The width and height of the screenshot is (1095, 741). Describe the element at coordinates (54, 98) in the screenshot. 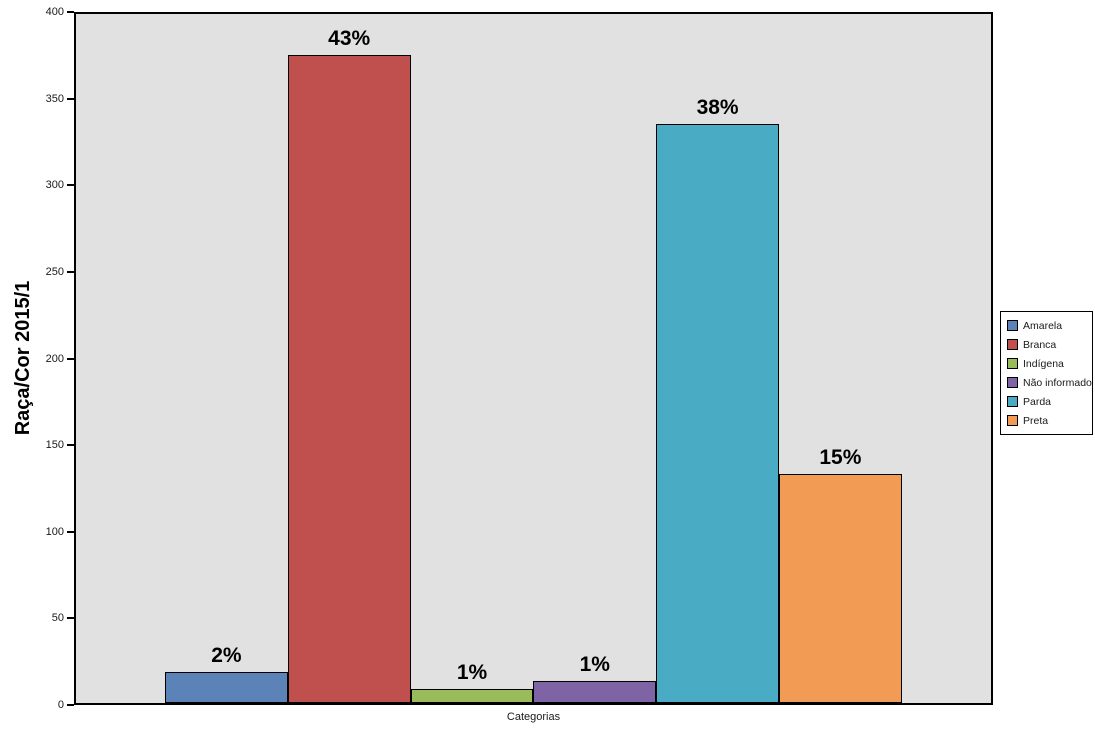

I see `y-tick-label: 350` at that location.